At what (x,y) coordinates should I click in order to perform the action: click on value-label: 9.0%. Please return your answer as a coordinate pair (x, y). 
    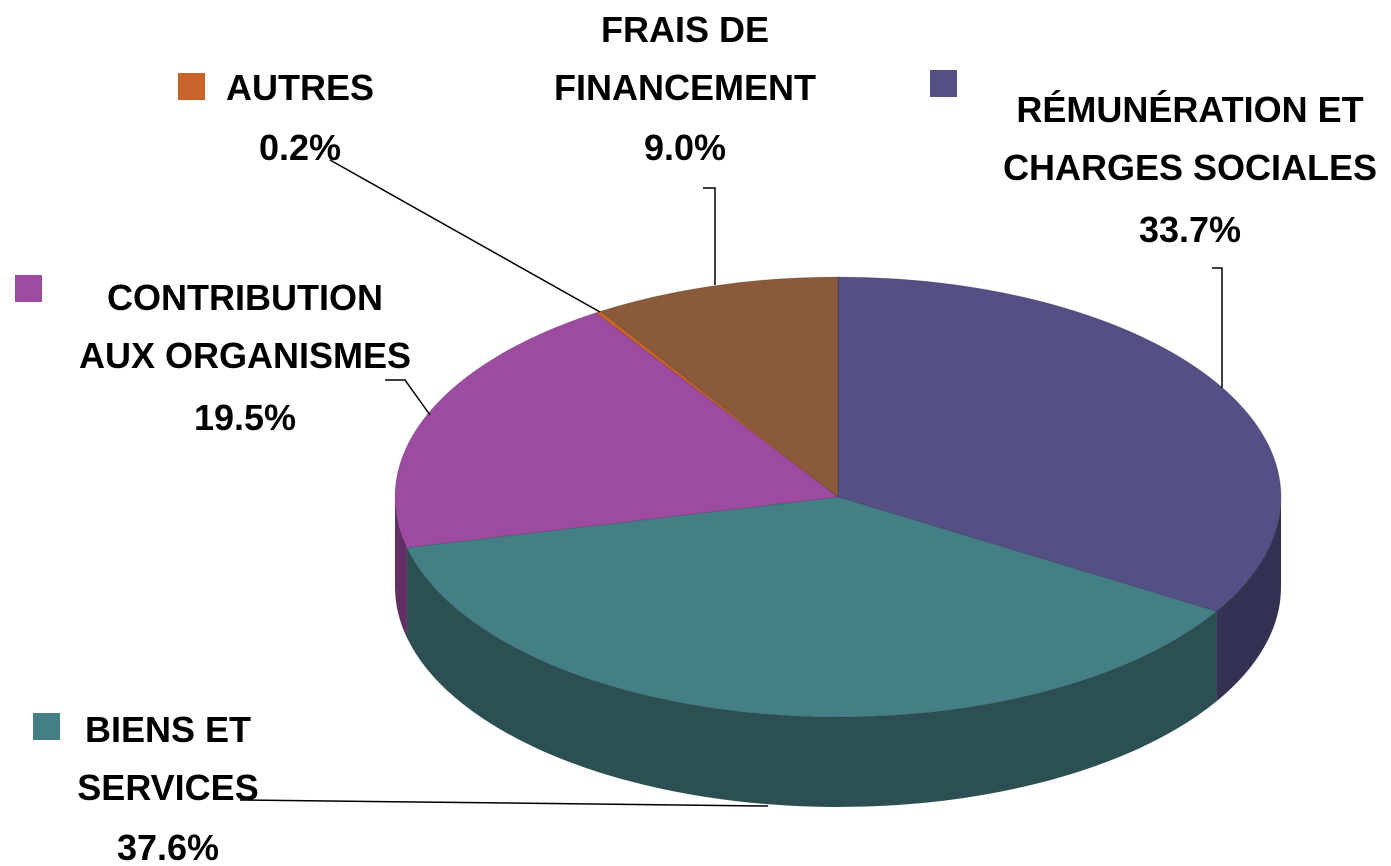
    Looking at the image, I should click on (685, 147).